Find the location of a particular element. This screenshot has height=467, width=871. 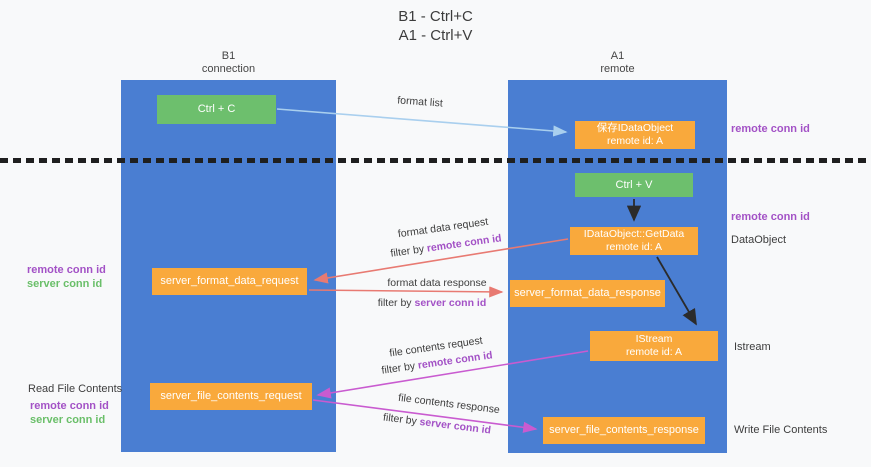

node-server-format-data-response: server_format_data_response is located at coordinates (587, 293).